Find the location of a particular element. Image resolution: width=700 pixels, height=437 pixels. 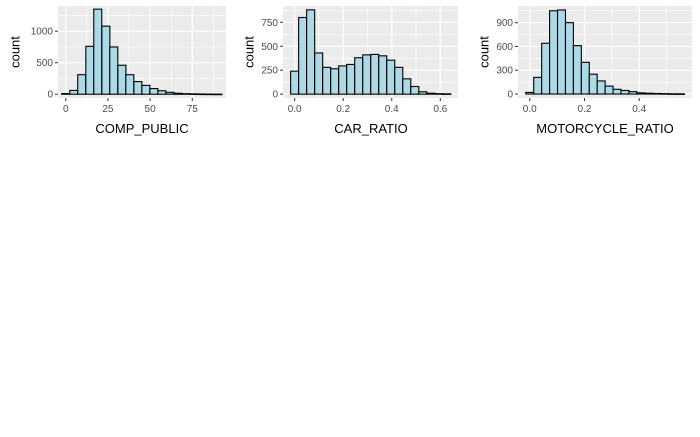

y-tick-label: 750 is located at coordinates (269, 23).